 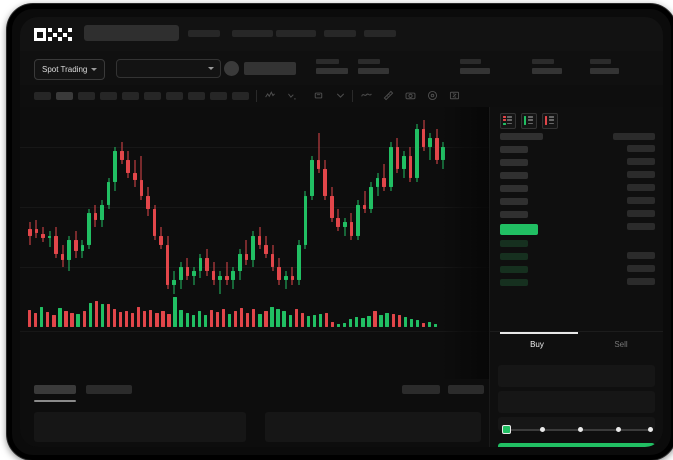 I want to click on chevron-down-icon, so click(x=340, y=95).